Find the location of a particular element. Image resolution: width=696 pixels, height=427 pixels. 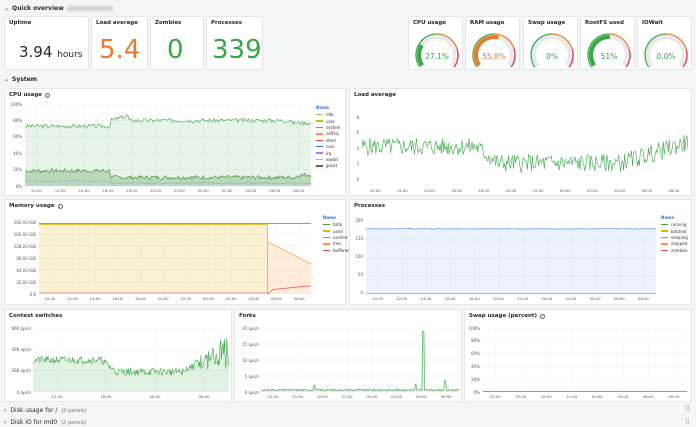

legend-item: guest is located at coordinates (328, 166).